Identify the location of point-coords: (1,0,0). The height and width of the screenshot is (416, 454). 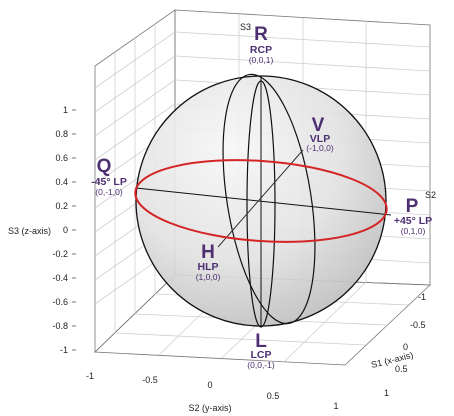
(208, 277).